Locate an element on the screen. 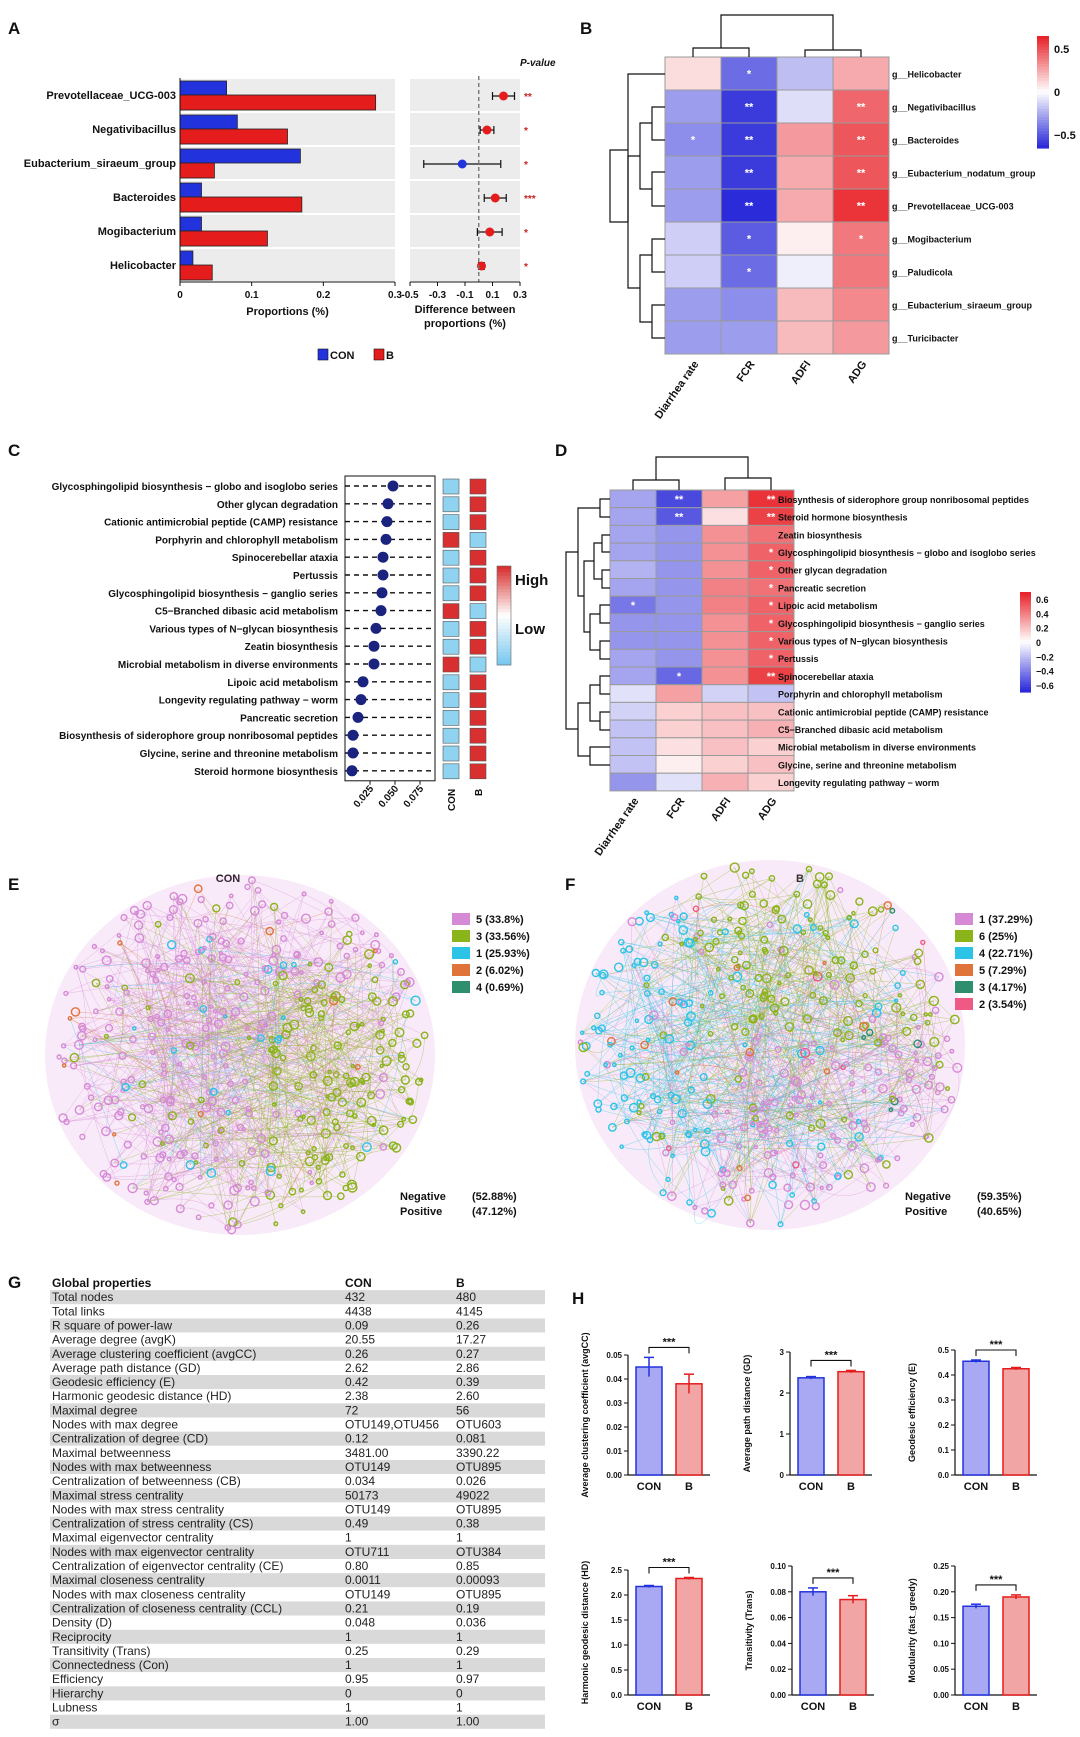  y-tick-label: 0.5 is located at coordinates (944, 1350).